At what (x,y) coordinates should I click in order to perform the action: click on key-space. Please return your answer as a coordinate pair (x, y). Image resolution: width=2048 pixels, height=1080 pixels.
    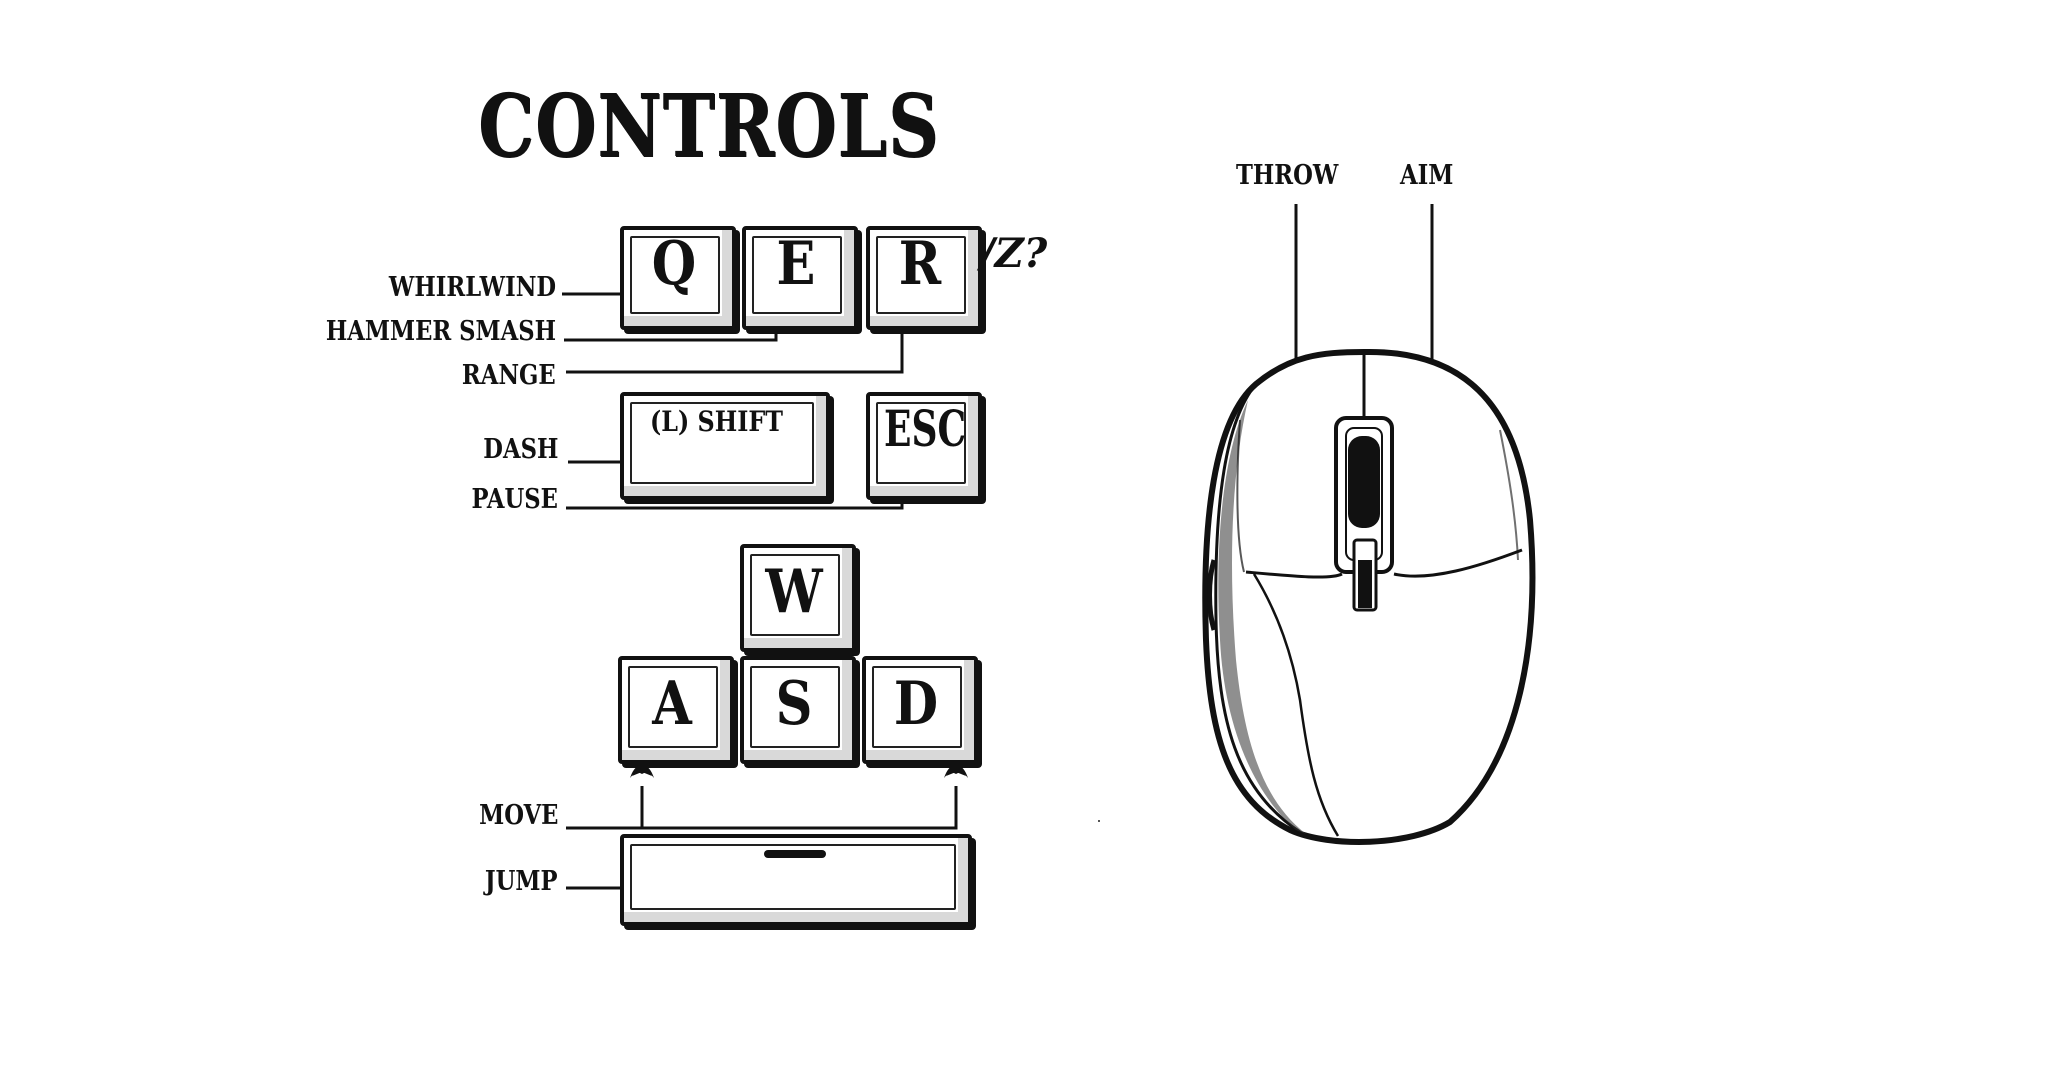
    Looking at the image, I should click on (796, 880).